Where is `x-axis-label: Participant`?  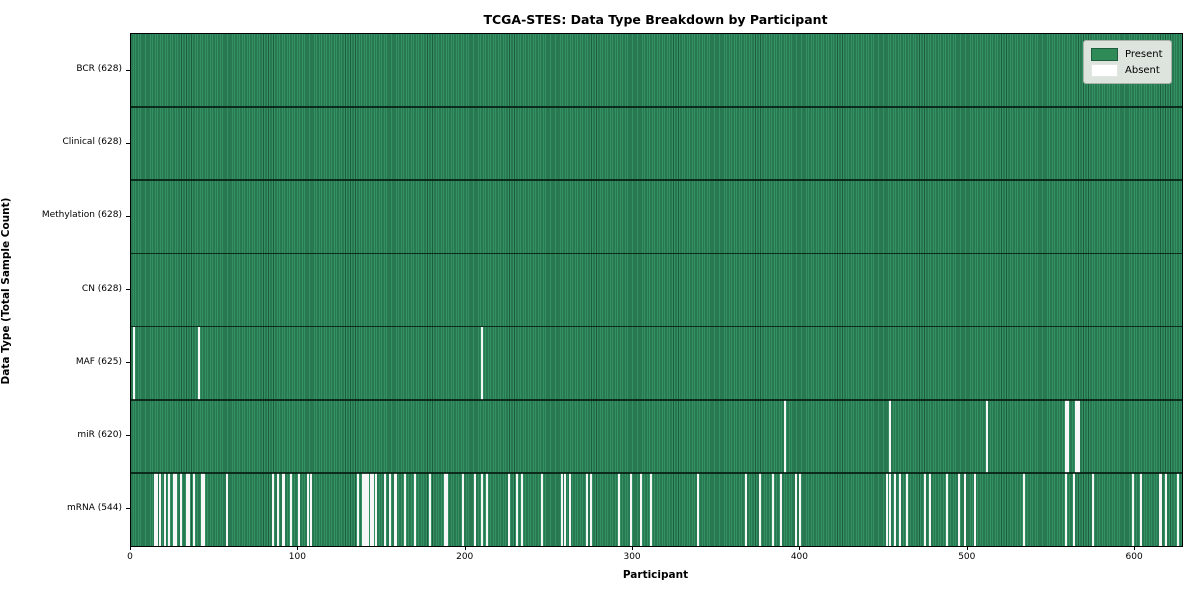 x-axis-label: Participant is located at coordinates (655, 575).